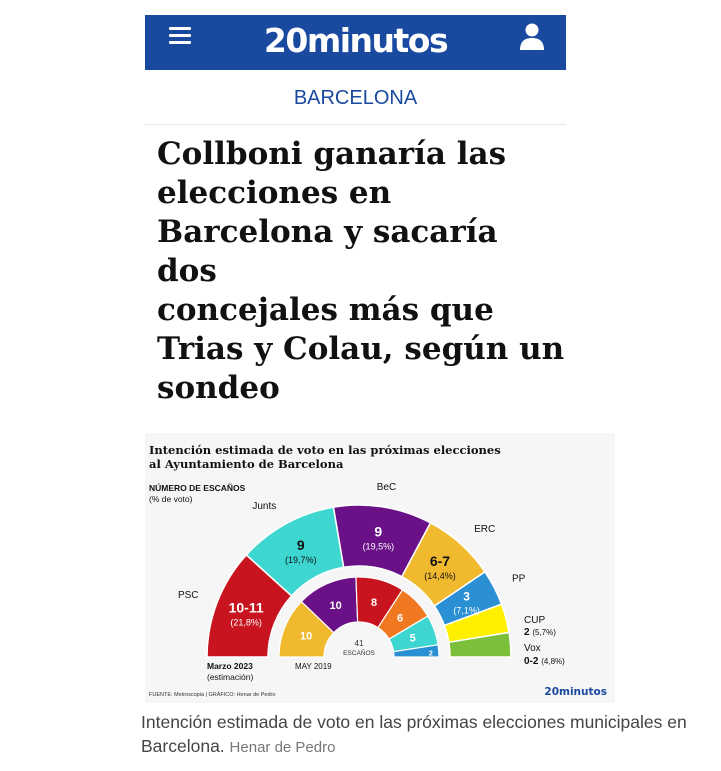 The image size is (721, 771). Describe the element at coordinates (413, 639) in the screenshot. I see `inner-seat-label: 5` at that location.